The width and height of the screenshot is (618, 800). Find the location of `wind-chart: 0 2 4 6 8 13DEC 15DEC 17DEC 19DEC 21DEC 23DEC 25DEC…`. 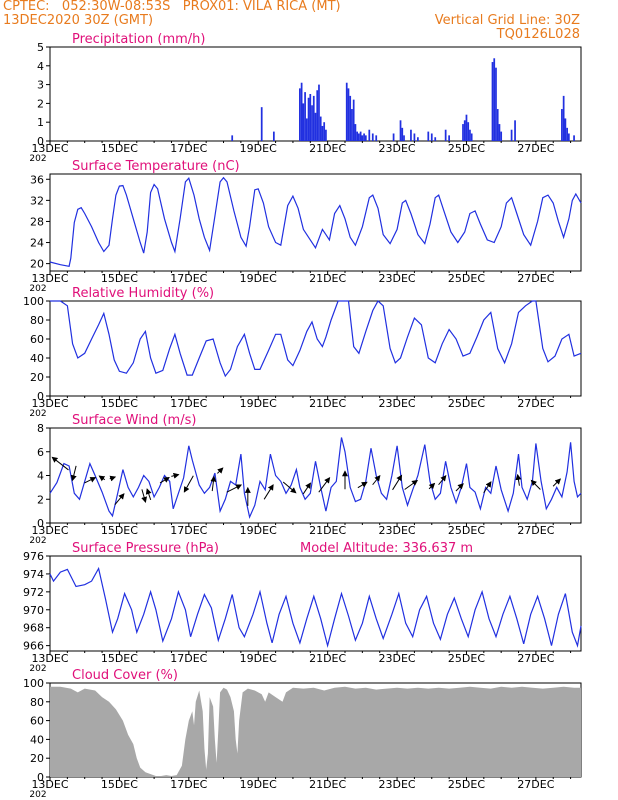

wind-chart: 0 2 4 6 8 13DEC 15DEC 17DEC 19DEC 21DEC 23DEC 25DEC… is located at coordinates (305, 479).